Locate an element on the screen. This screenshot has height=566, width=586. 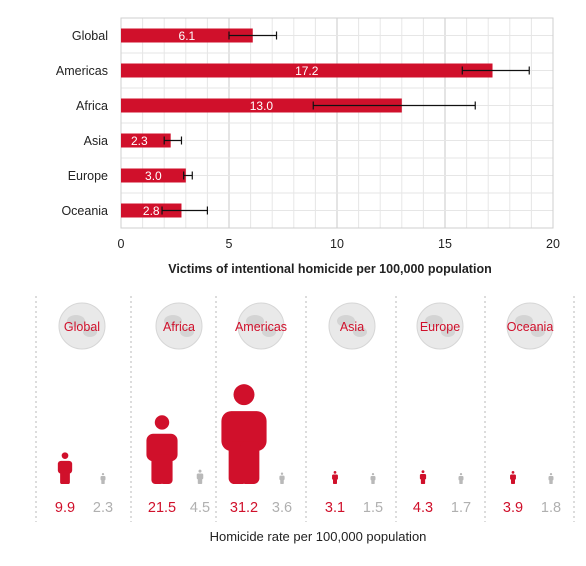
rate-value-secondary: 1.8 is located at coordinates (551, 508).